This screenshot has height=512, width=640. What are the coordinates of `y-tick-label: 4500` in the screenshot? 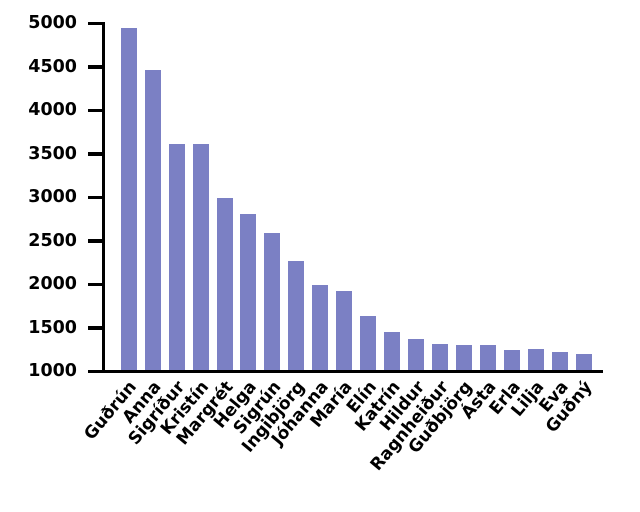 It's located at (52, 66).